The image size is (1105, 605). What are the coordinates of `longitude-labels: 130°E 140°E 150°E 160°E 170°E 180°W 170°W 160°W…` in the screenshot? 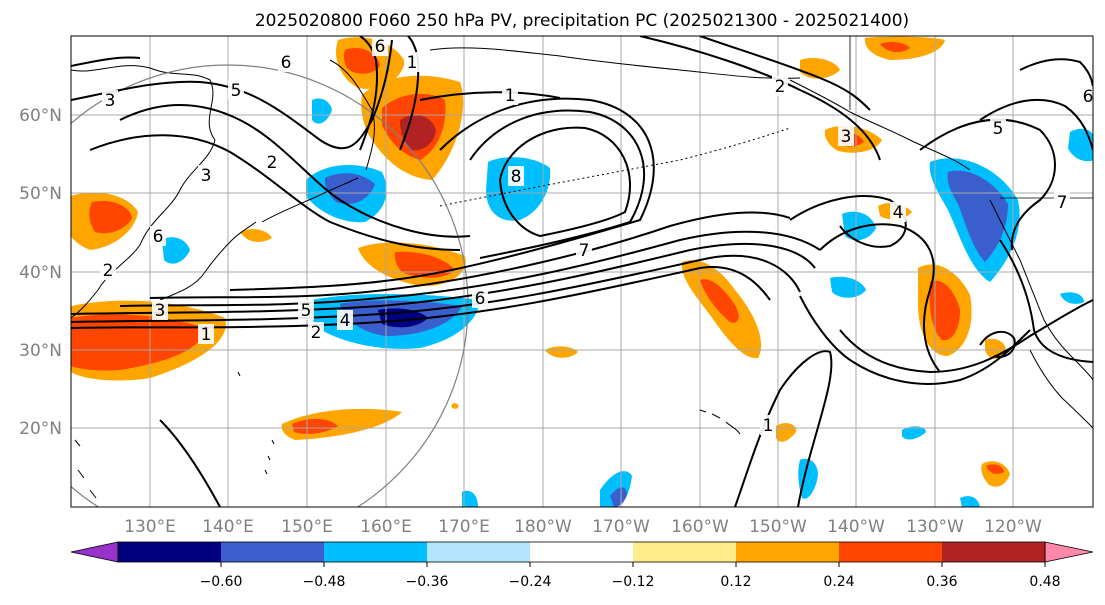 It's located at (583, 527).